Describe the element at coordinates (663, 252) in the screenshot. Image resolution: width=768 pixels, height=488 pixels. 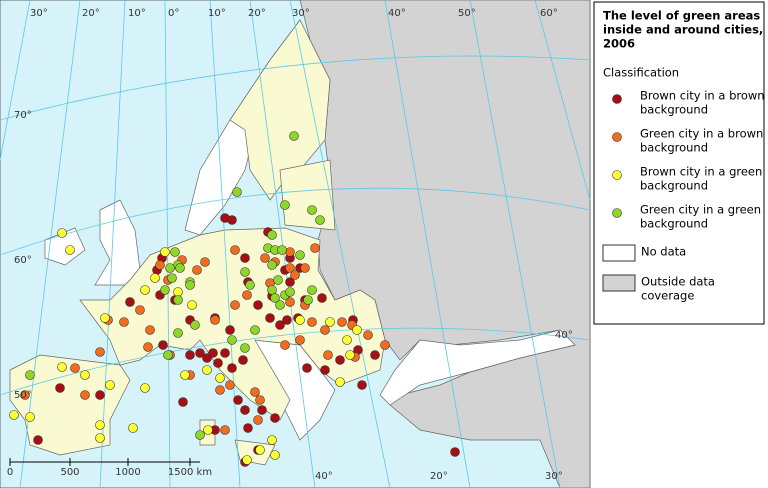
I see `legend-label: No data` at that location.